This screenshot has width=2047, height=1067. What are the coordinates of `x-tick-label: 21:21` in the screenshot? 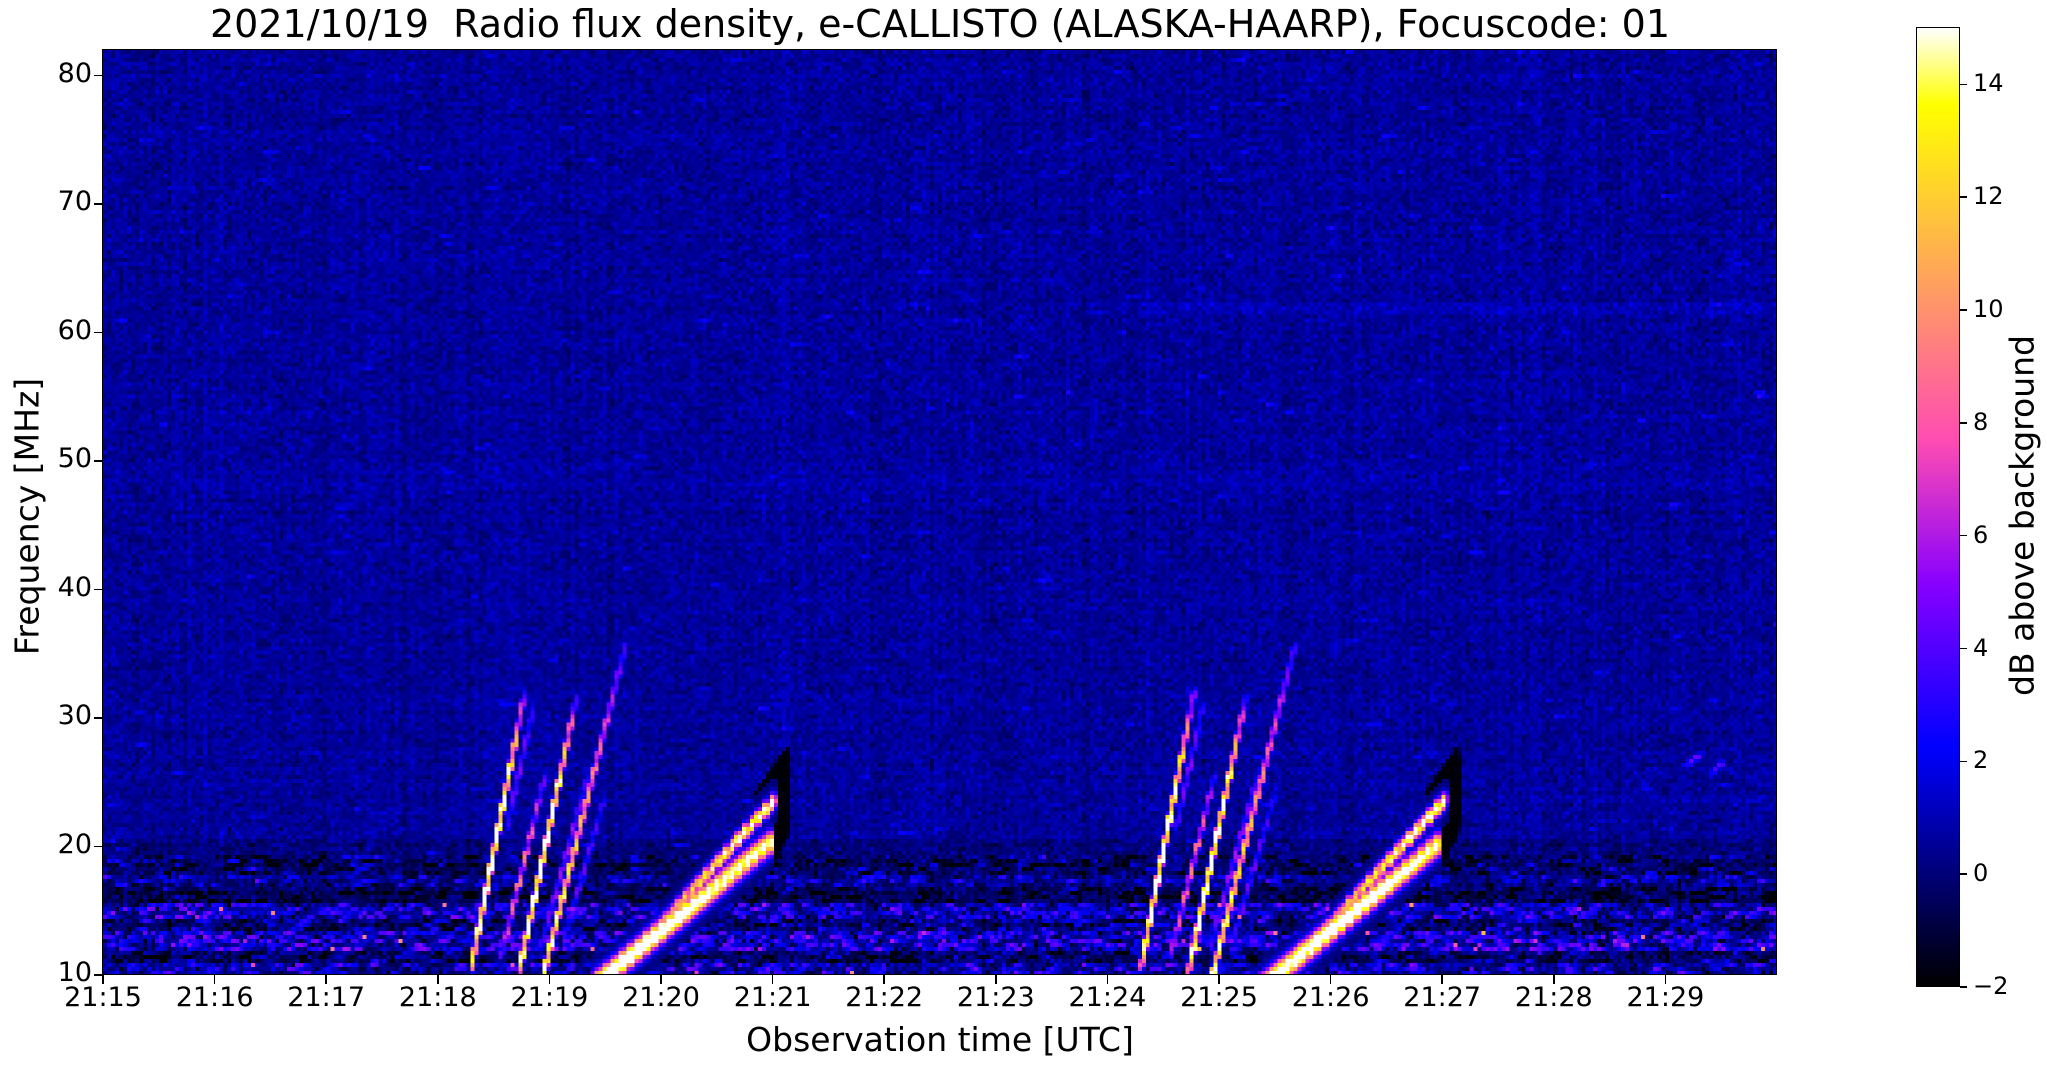 It's located at (772, 997).